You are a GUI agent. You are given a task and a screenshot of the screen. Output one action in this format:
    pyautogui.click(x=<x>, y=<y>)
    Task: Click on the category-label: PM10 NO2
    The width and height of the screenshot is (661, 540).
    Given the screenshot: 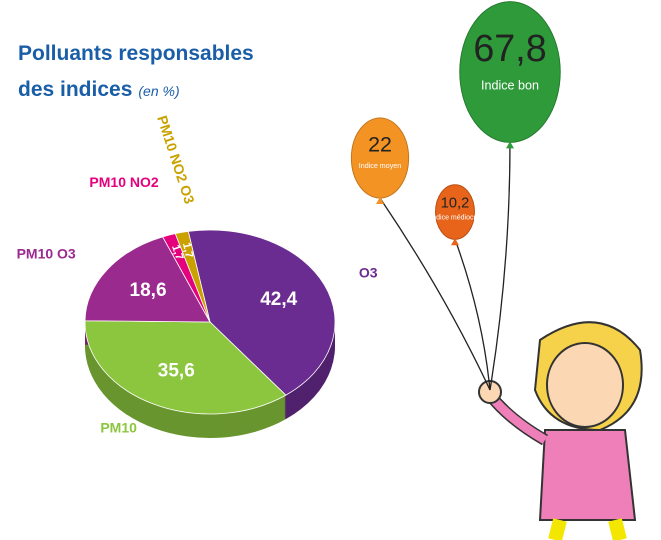 What is the action you would take?
    pyautogui.click(x=123, y=182)
    